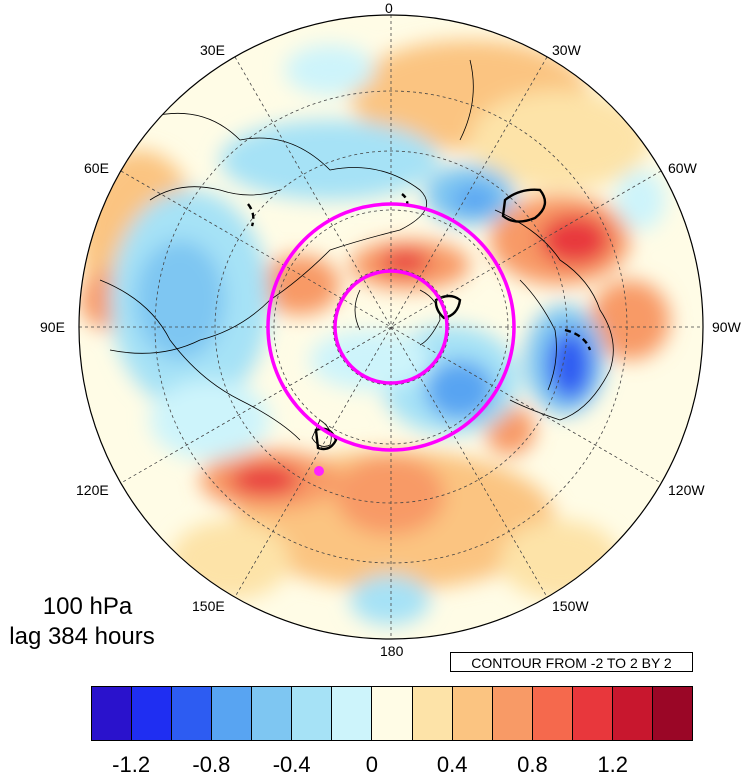  I want to click on lon-label-90e: 90E, so click(52, 327).